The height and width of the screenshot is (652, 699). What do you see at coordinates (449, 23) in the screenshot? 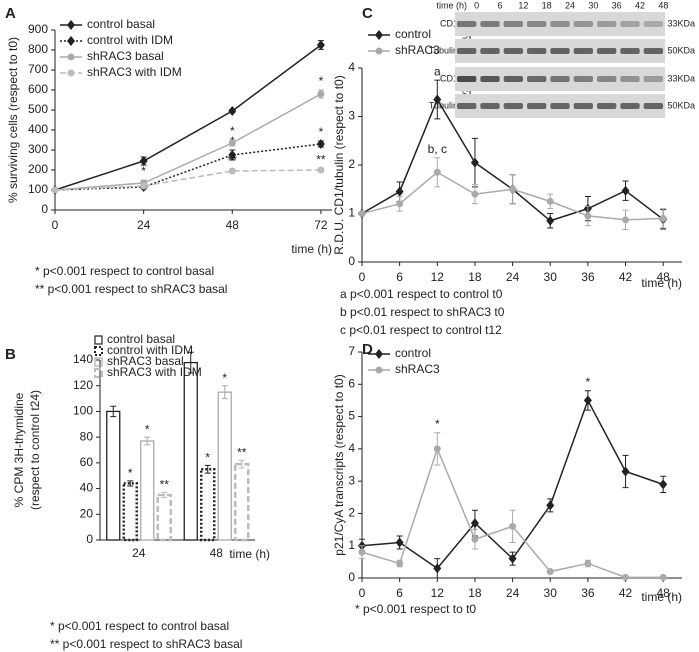
I see `blot-protein: CD1` at bounding box center [449, 23].